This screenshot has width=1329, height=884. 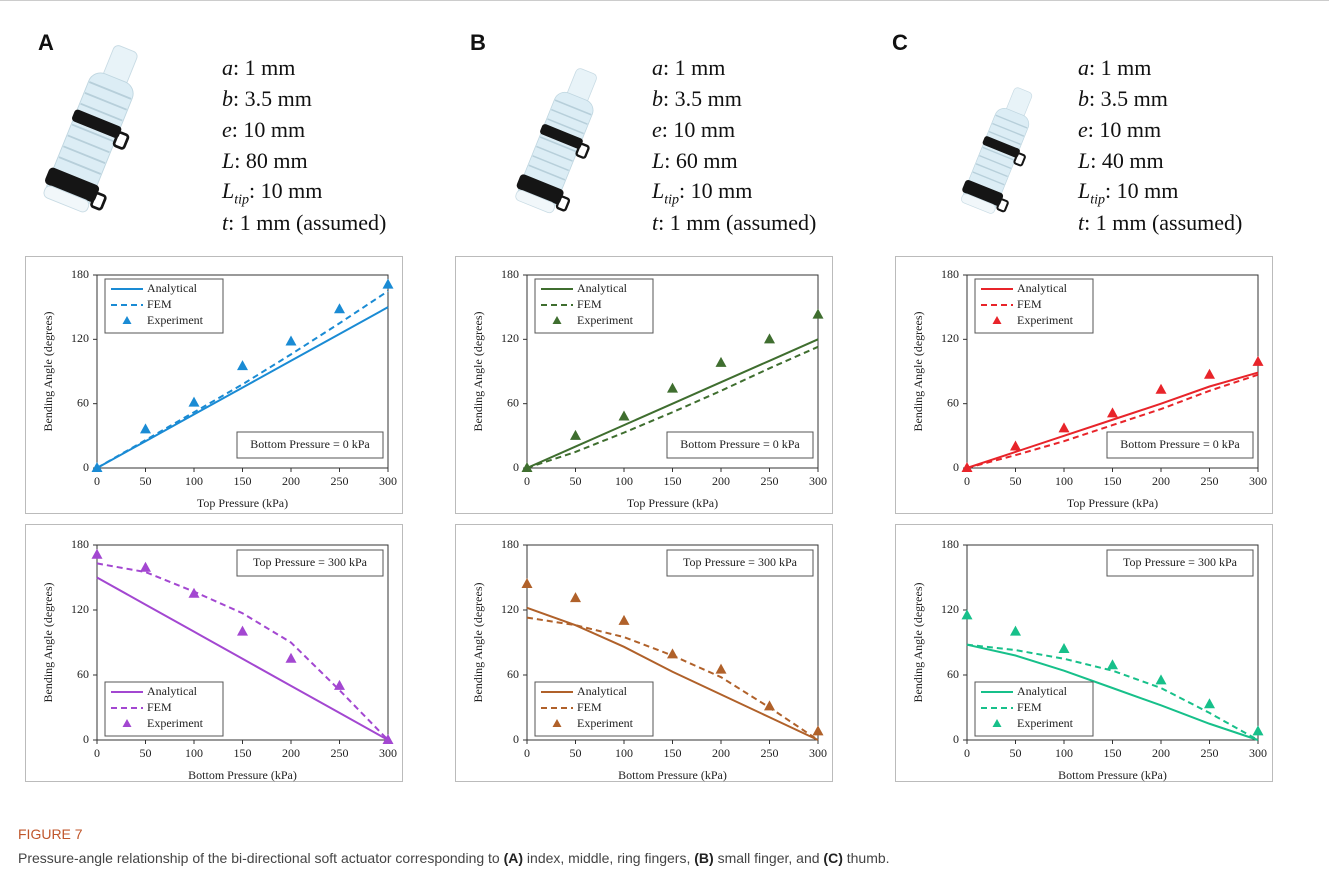 I want to click on x-tick-label: 250, so click(x=1210, y=753).